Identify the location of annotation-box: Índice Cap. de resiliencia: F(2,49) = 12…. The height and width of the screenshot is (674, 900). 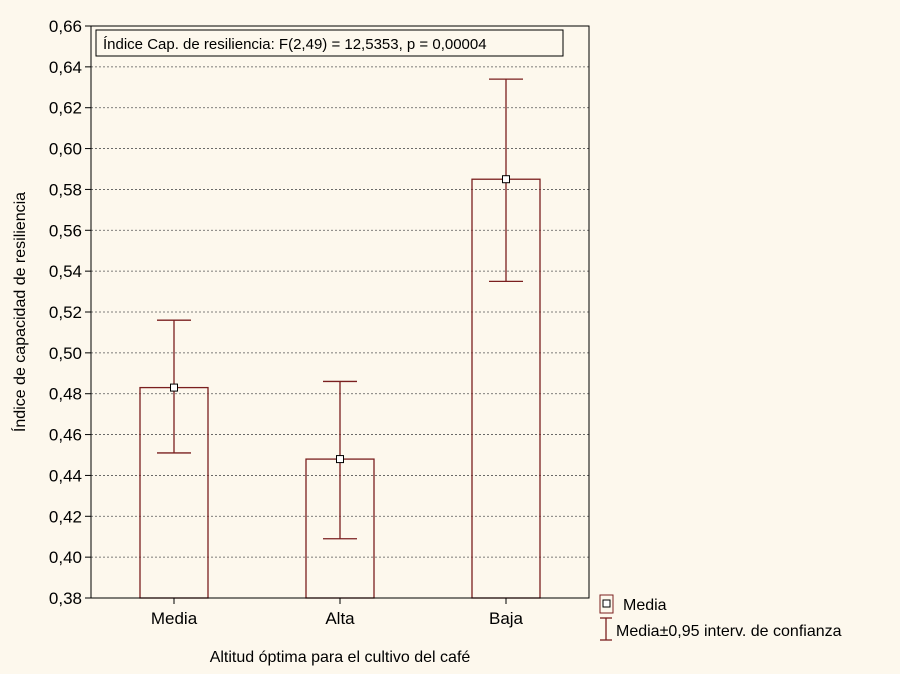
(329, 43).